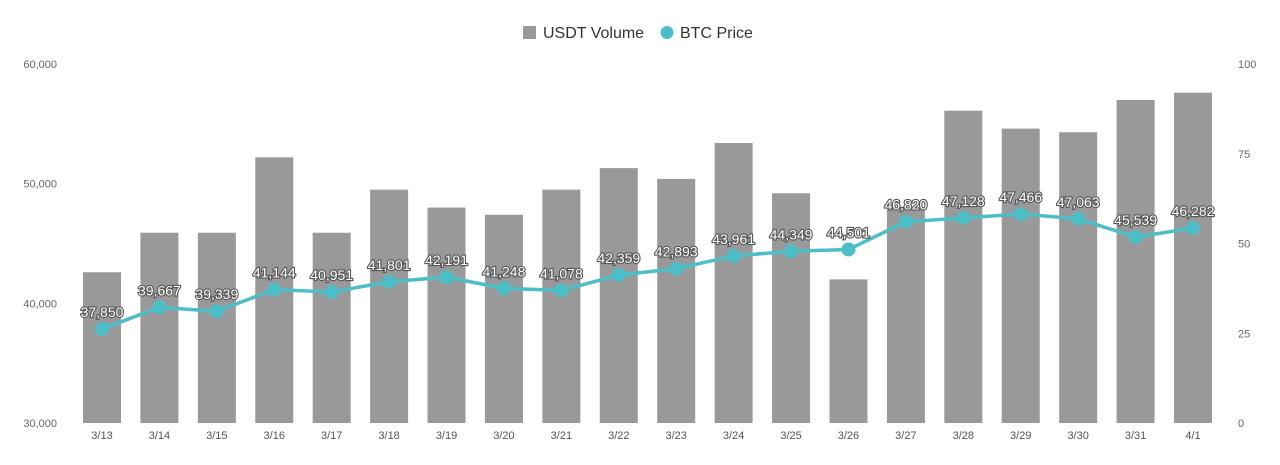 This screenshot has width=1280, height=465. What do you see at coordinates (102, 312) in the screenshot?
I see `data-label: 37,850` at bounding box center [102, 312].